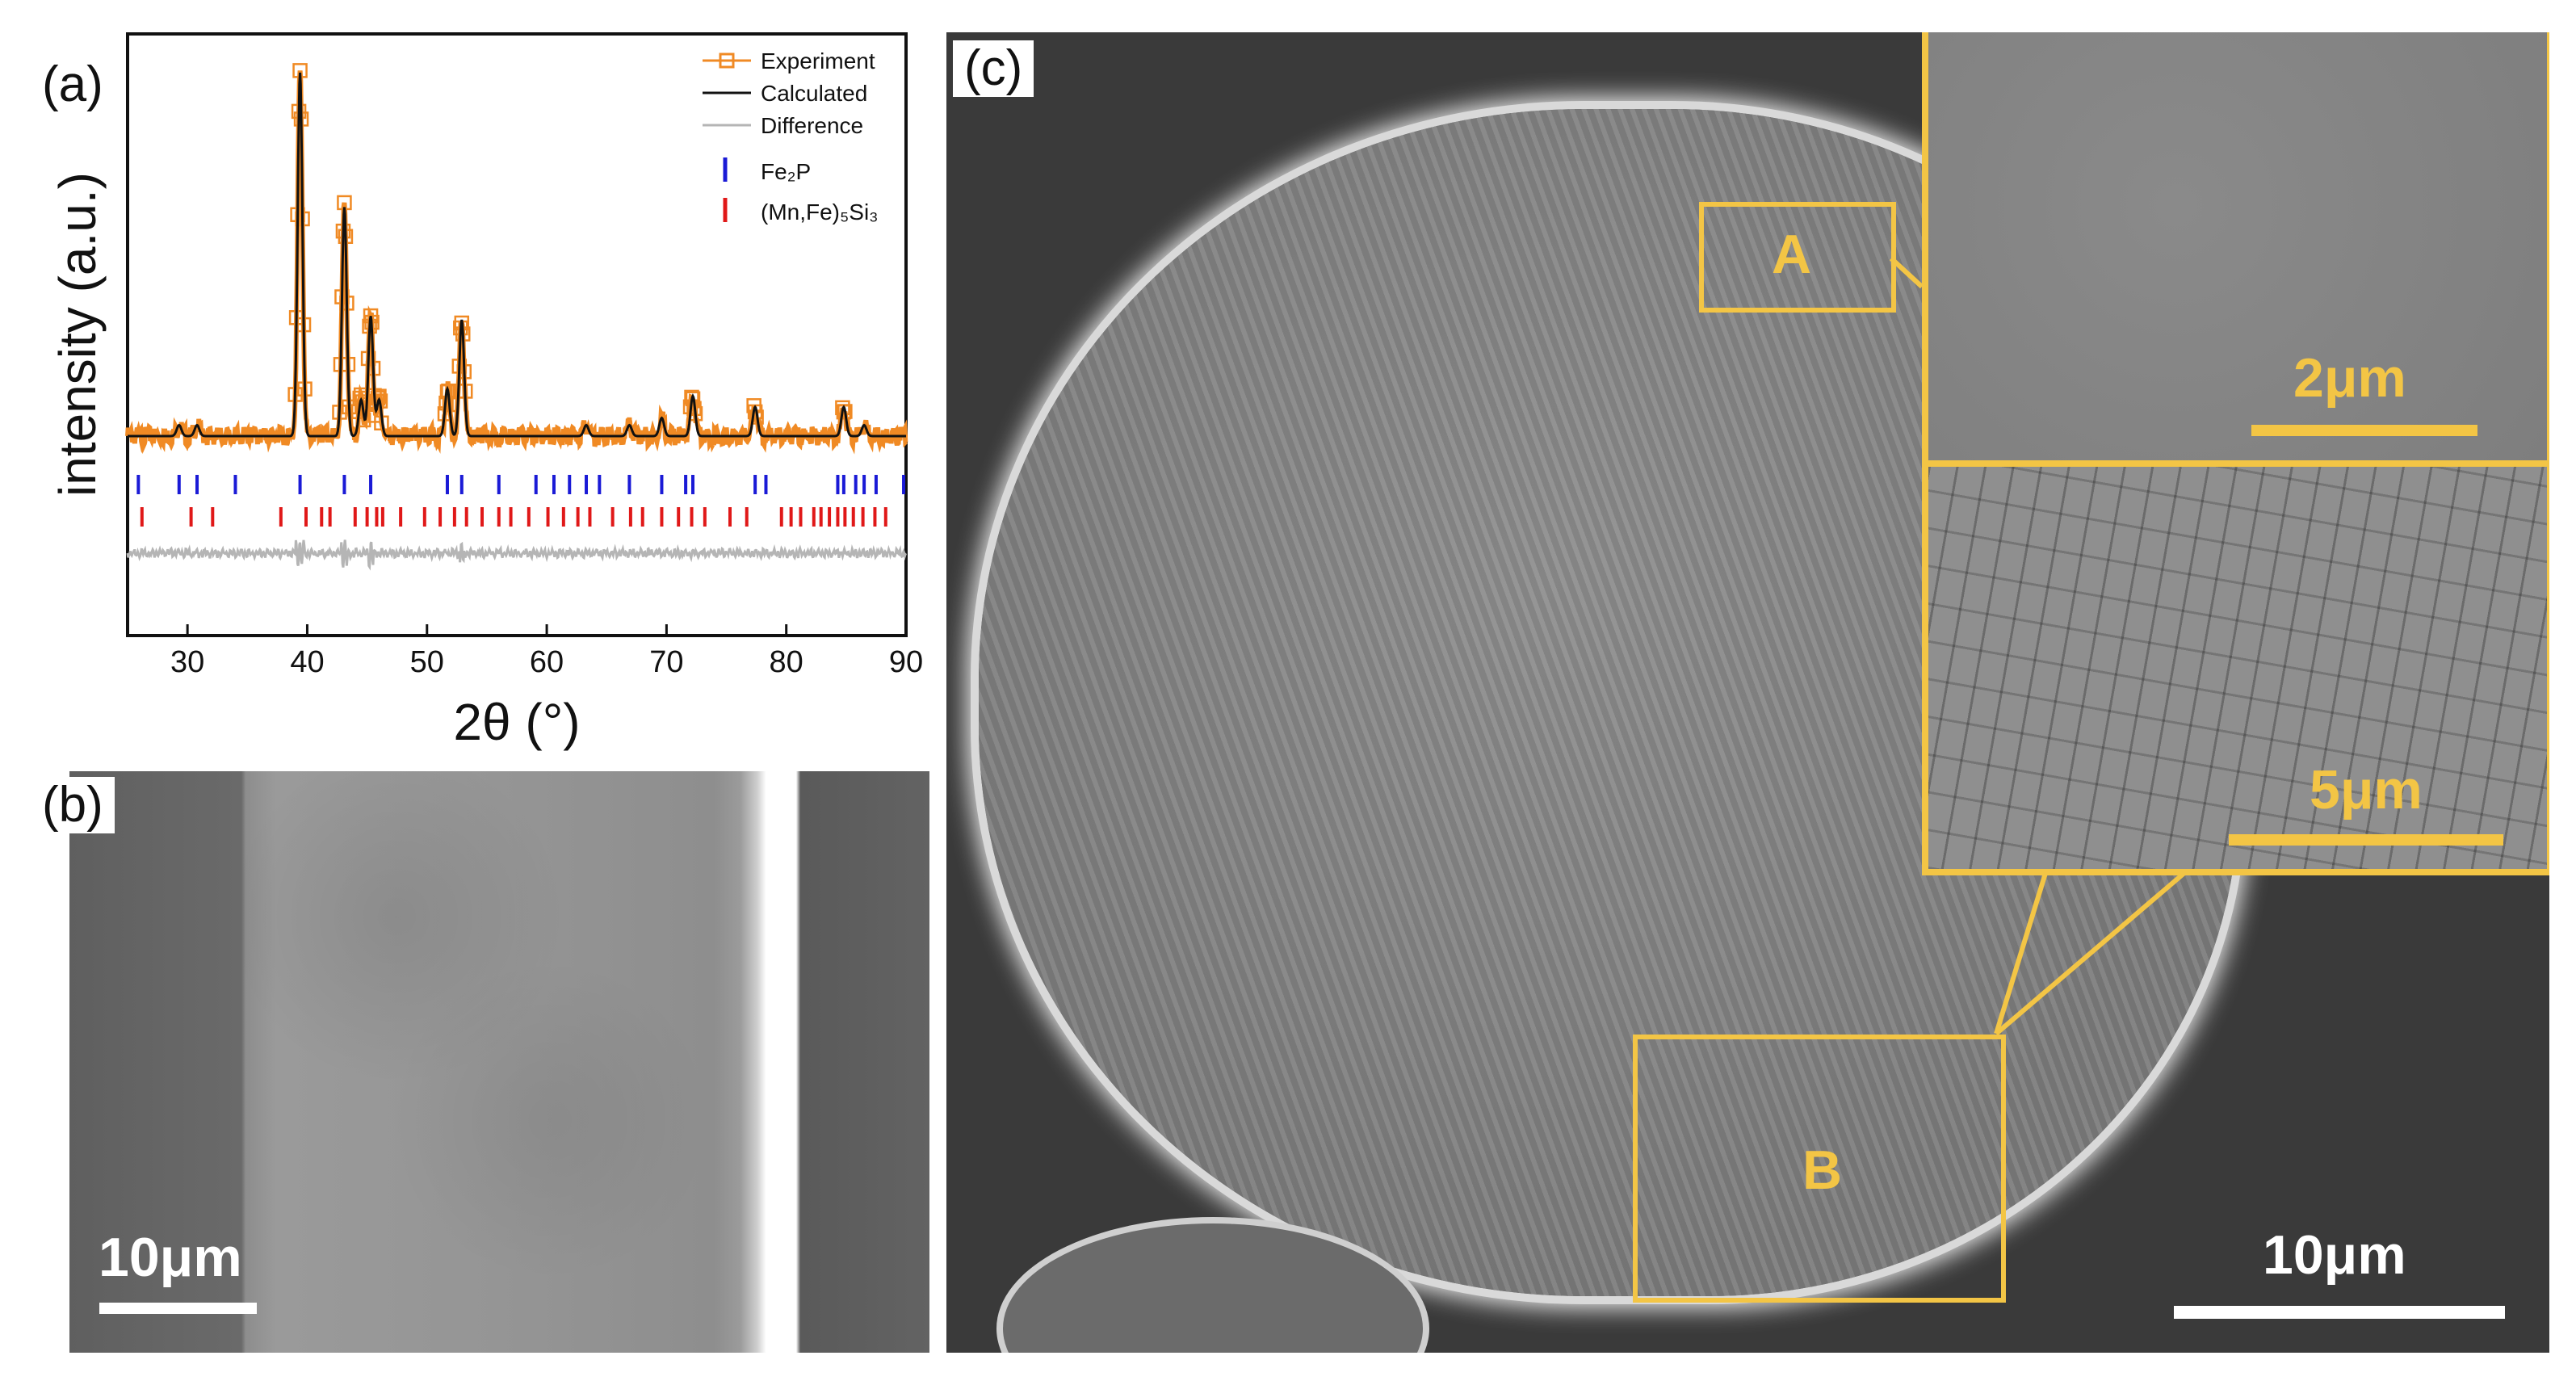 This screenshot has height=1385, width=2576. What do you see at coordinates (906, 662) in the screenshot?
I see `x-tick-label: 90` at bounding box center [906, 662].